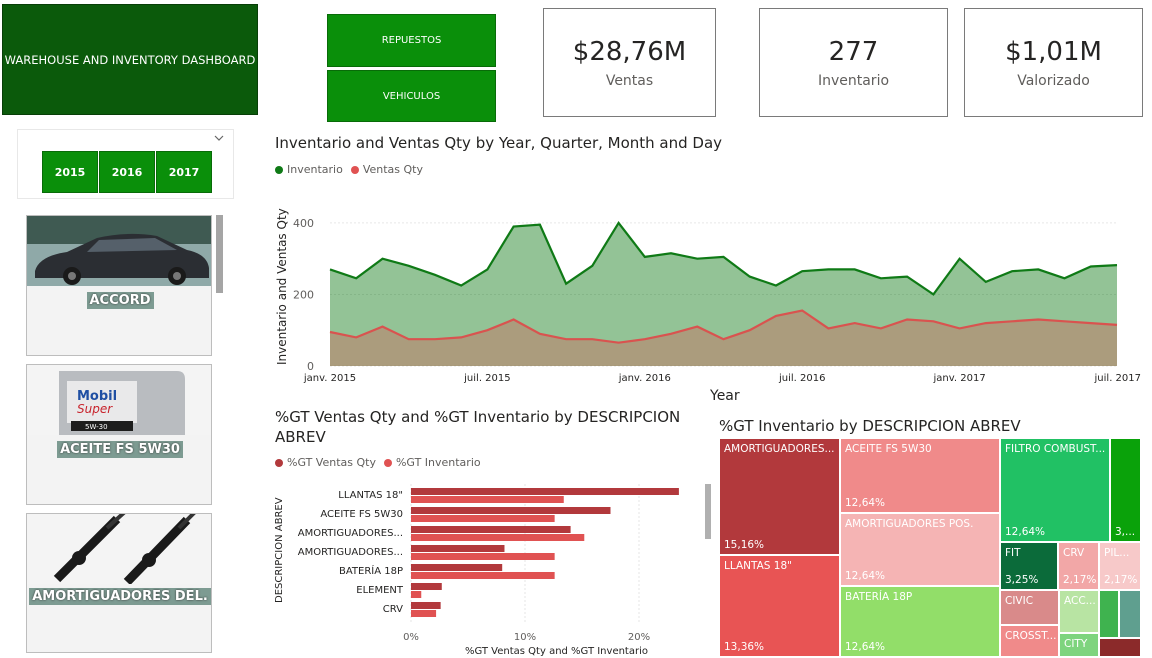 This screenshot has height=658, width=1152. Describe the element at coordinates (303, 223) in the screenshot. I see `y-tick-label: 400` at that location.